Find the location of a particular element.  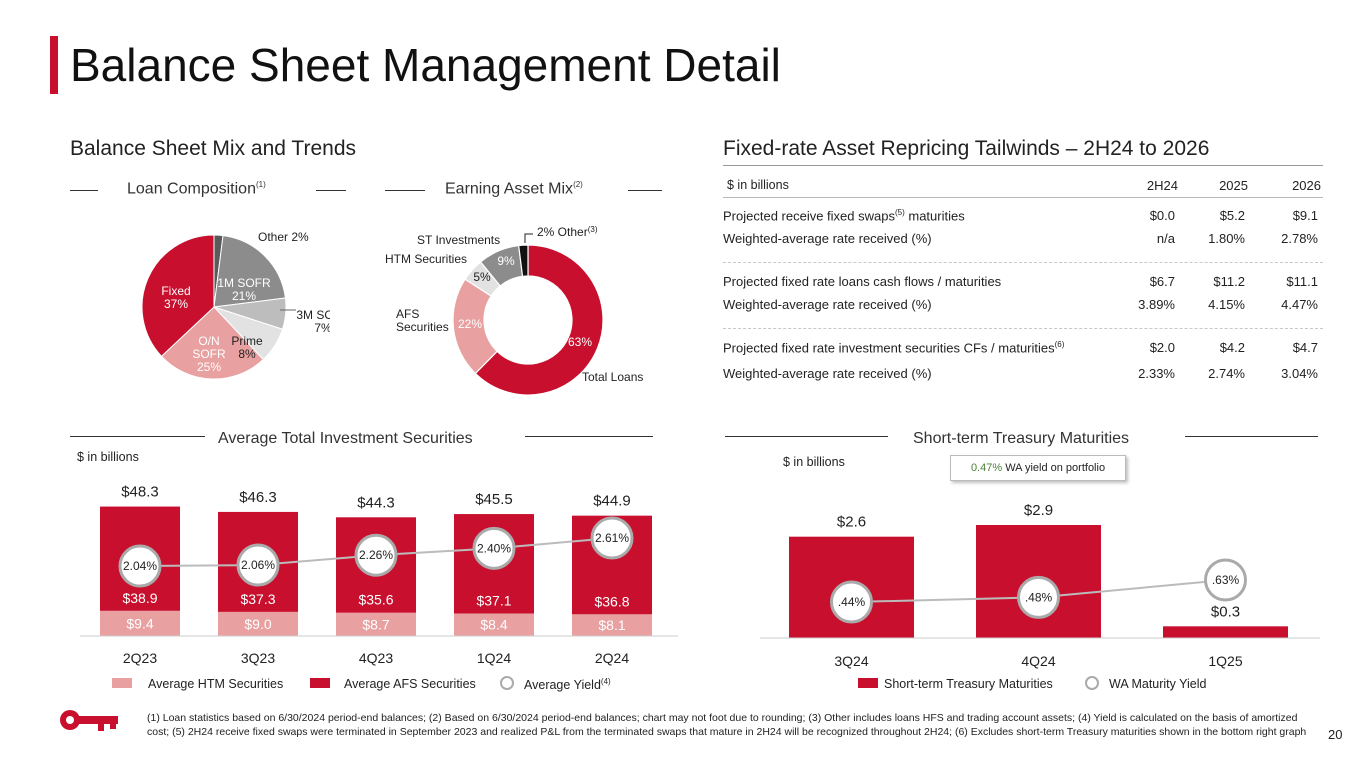

pie-label: 3M SOFR is located at coordinates (313, 315).